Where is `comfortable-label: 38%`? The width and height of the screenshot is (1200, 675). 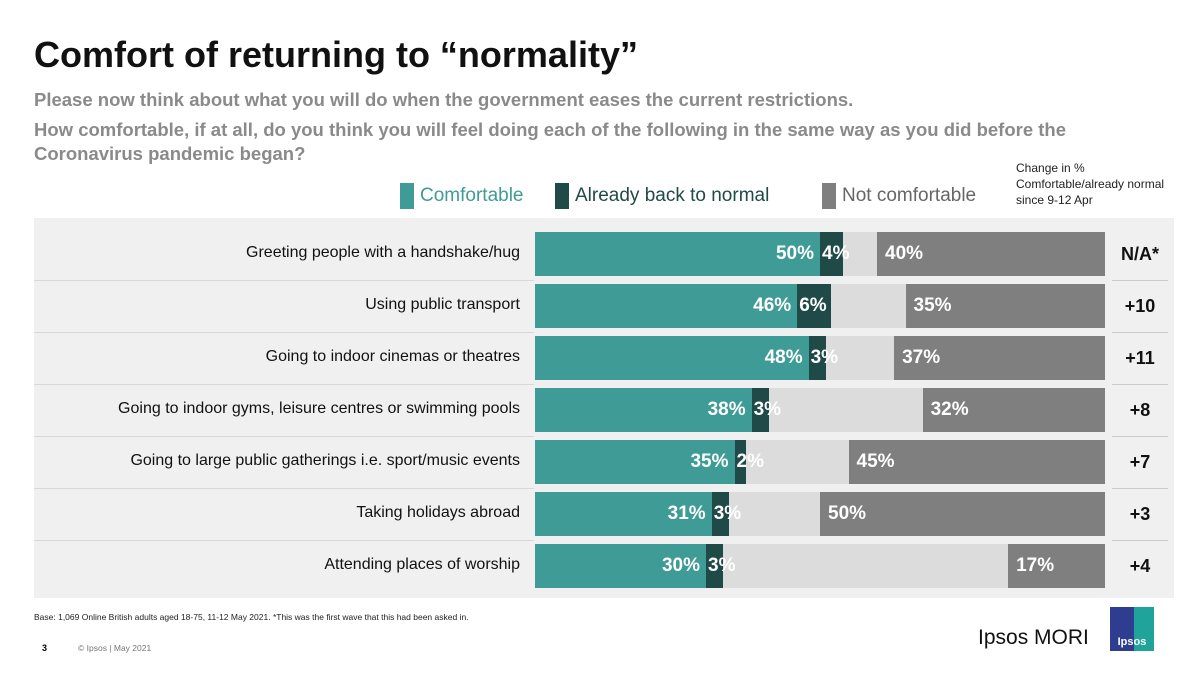
comfortable-label: 38% is located at coordinates (726, 409).